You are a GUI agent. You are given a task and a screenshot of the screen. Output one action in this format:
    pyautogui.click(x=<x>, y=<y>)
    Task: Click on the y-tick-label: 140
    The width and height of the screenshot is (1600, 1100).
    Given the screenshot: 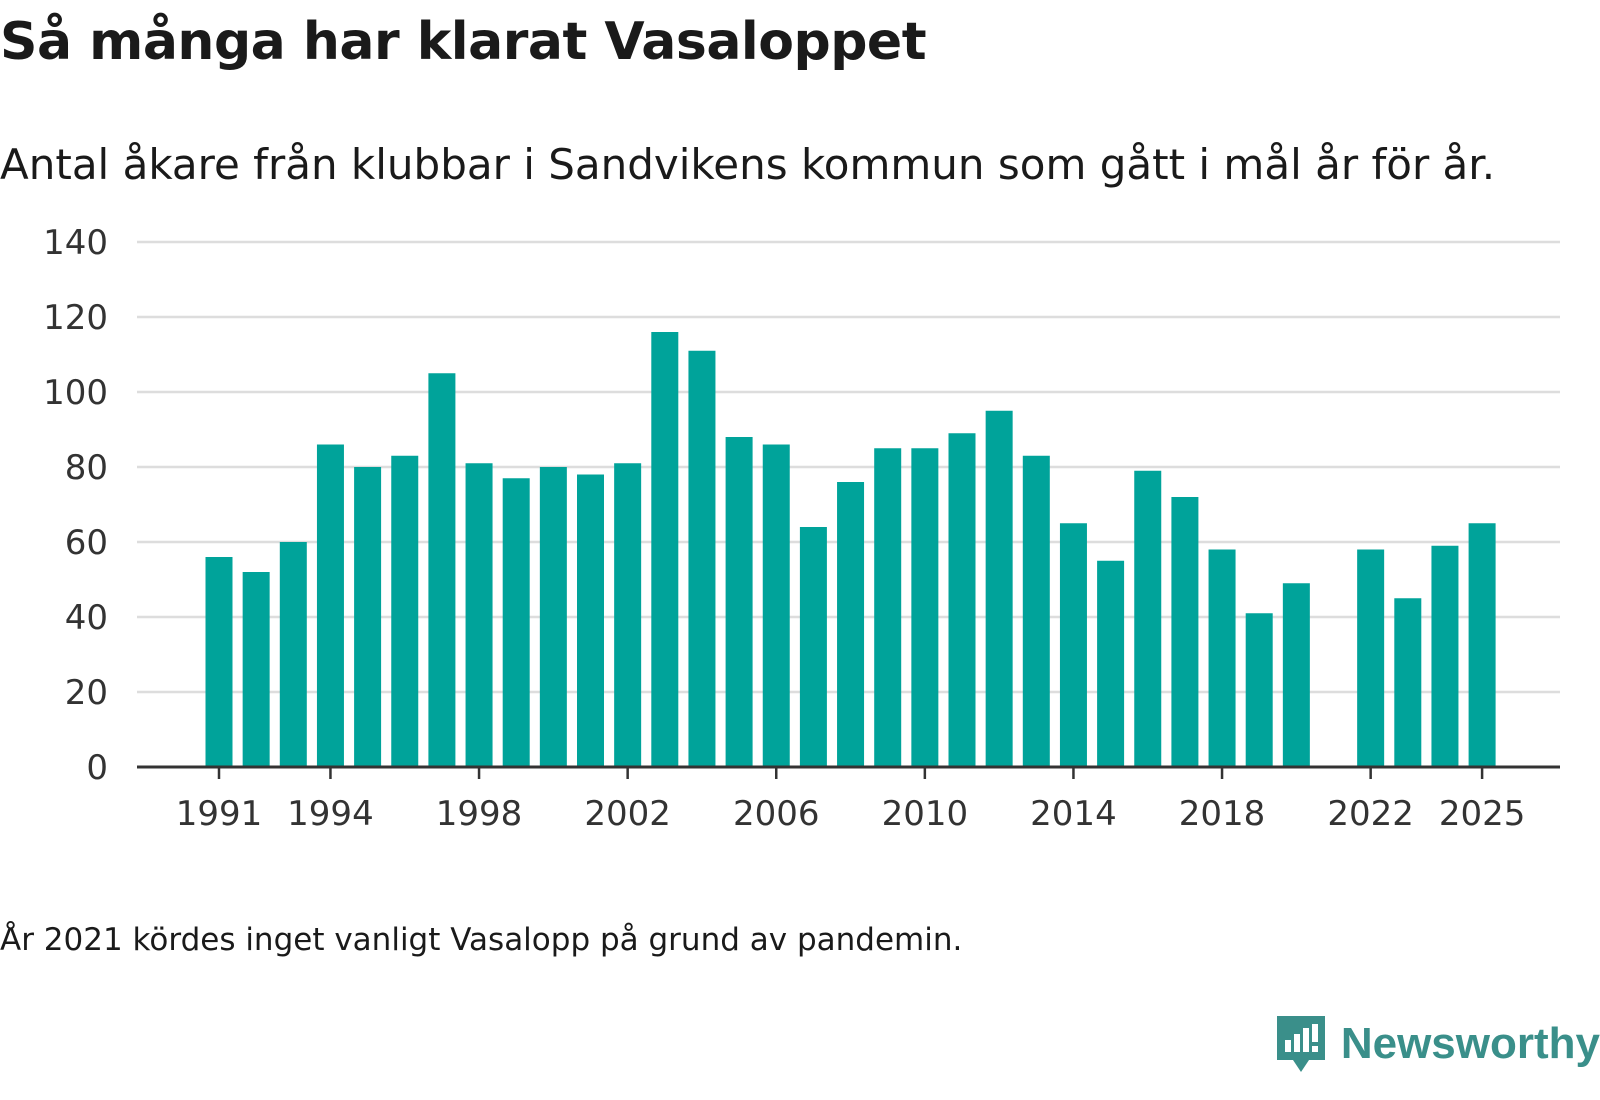 What is the action you would take?
    pyautogui.click(x=75, y=243)
    